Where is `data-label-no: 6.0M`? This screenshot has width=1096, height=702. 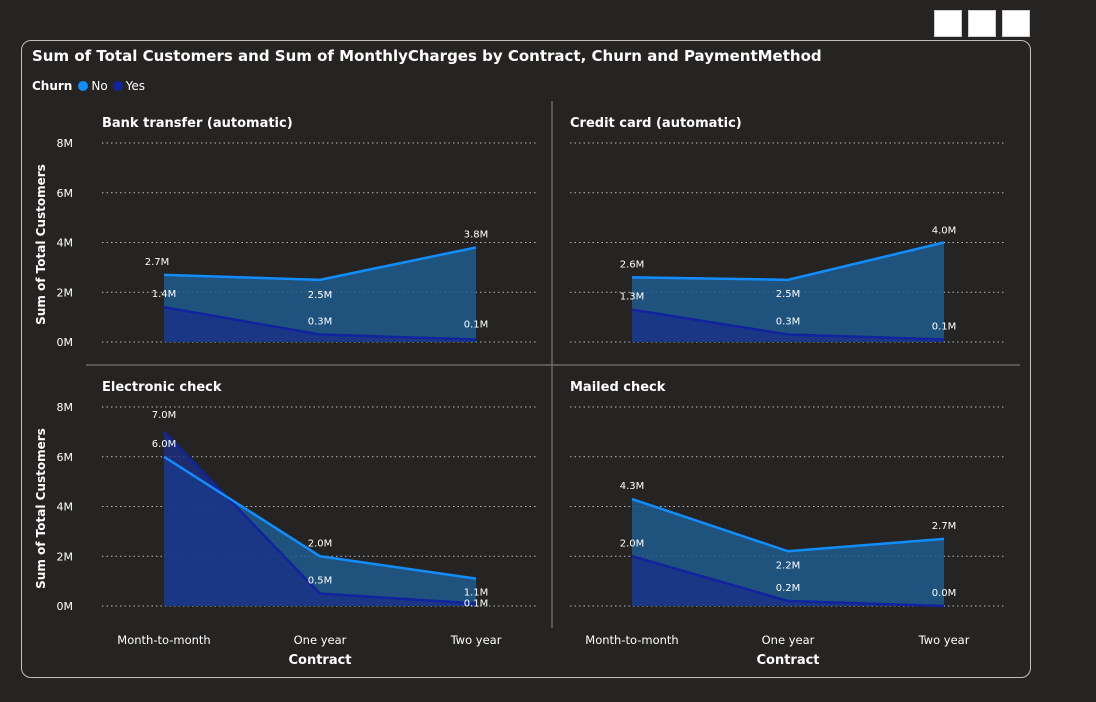
data-label-no: 6.0M is located at coordinates (164, 444).